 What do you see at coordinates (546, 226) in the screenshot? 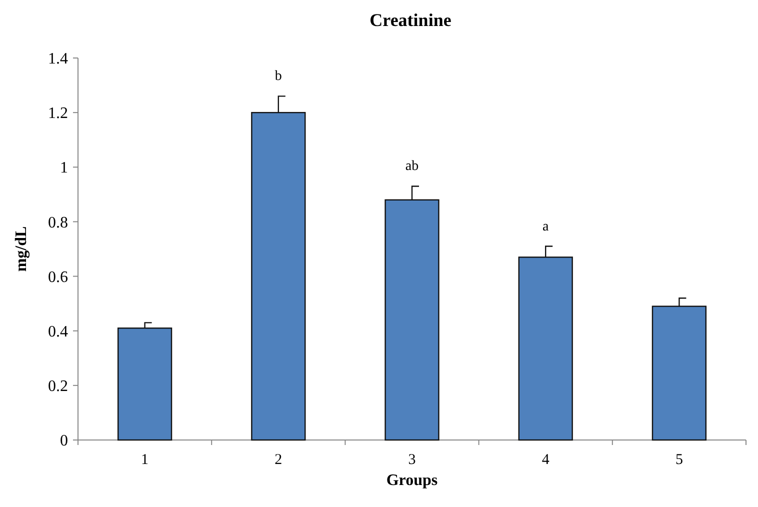
I see `annotation: a` at bounding box center [546, 226].